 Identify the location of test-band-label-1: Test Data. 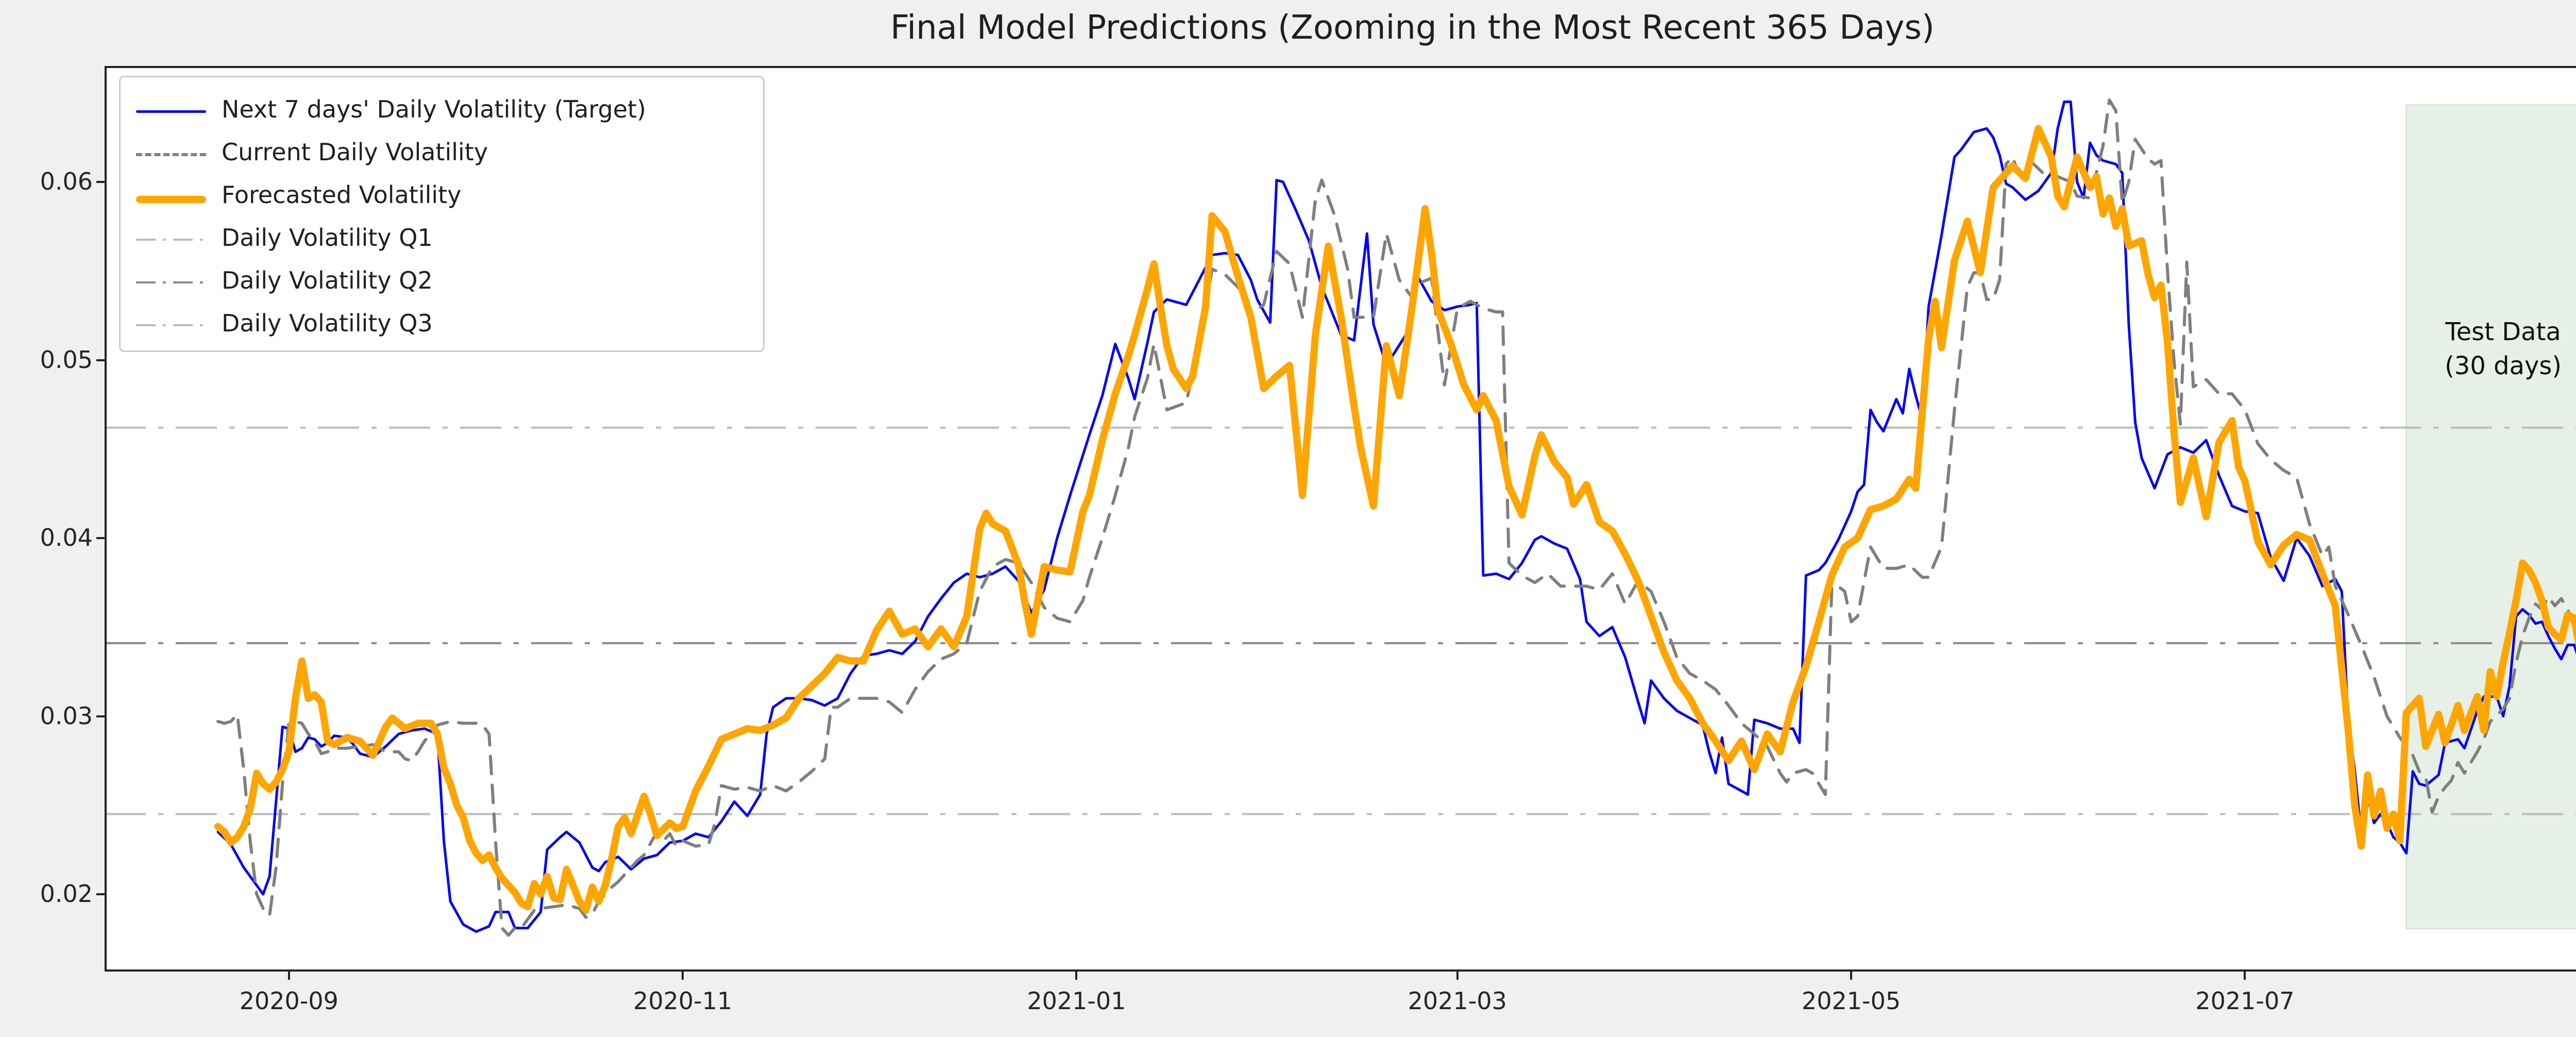
(2503, 331).